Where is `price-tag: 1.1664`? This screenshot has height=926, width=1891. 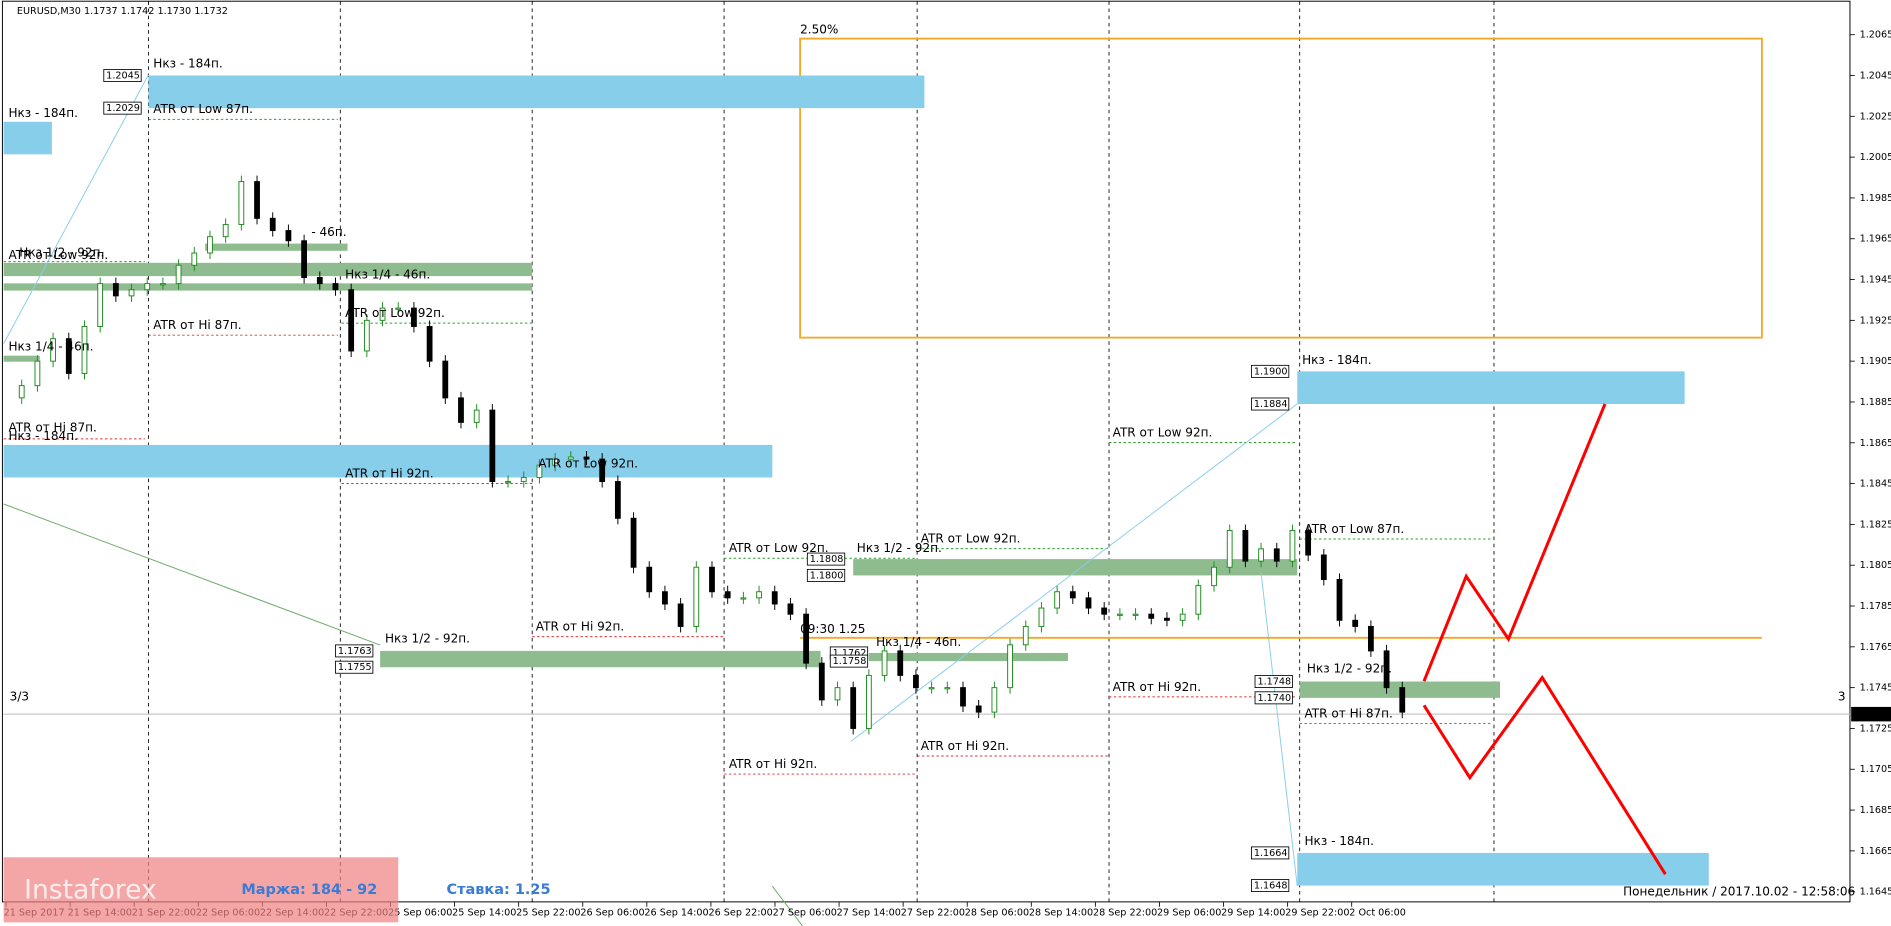
price-tag: 1.1664 is located at coordinates (1271, 853).